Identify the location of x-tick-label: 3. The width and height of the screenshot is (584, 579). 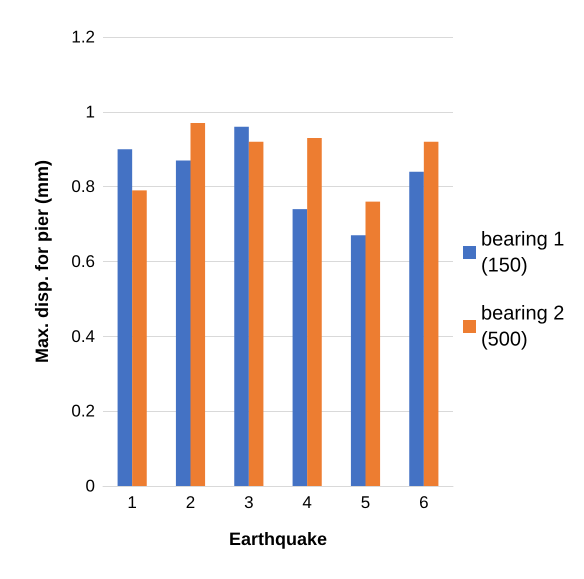
(249, 502).